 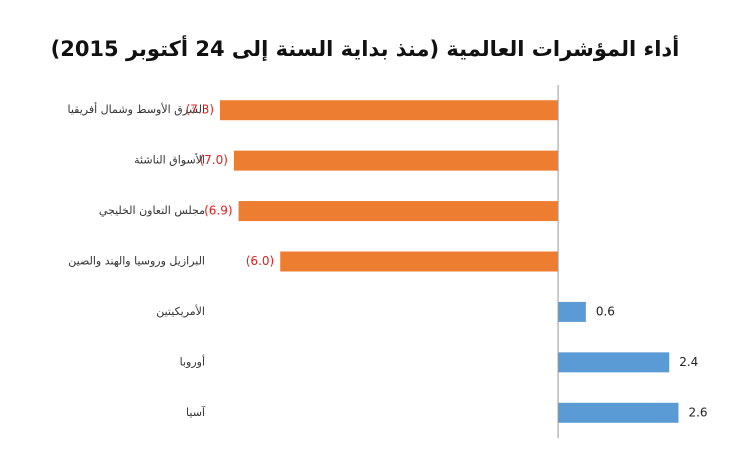 What do you see at coordinates (688, 362) in the screenshot?
I see `data-label: 2.4` at bounding box center [688, 362].